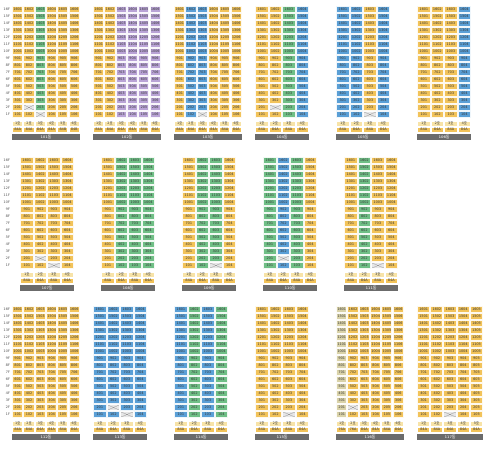  I want to click on unit-cell: 804, so click(463, 365).